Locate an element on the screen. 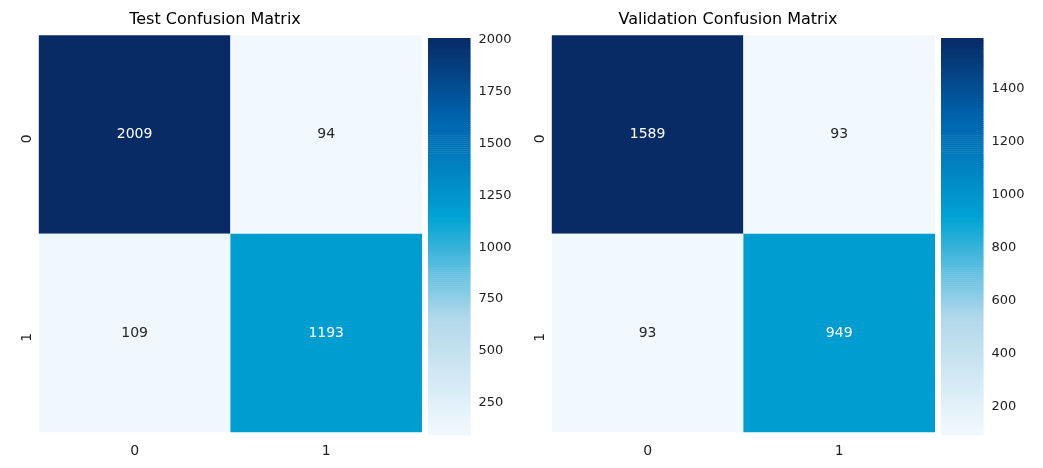 This screenshot has height=468, width=1043. data-label: 1193 is located at coordinates (326, 331).